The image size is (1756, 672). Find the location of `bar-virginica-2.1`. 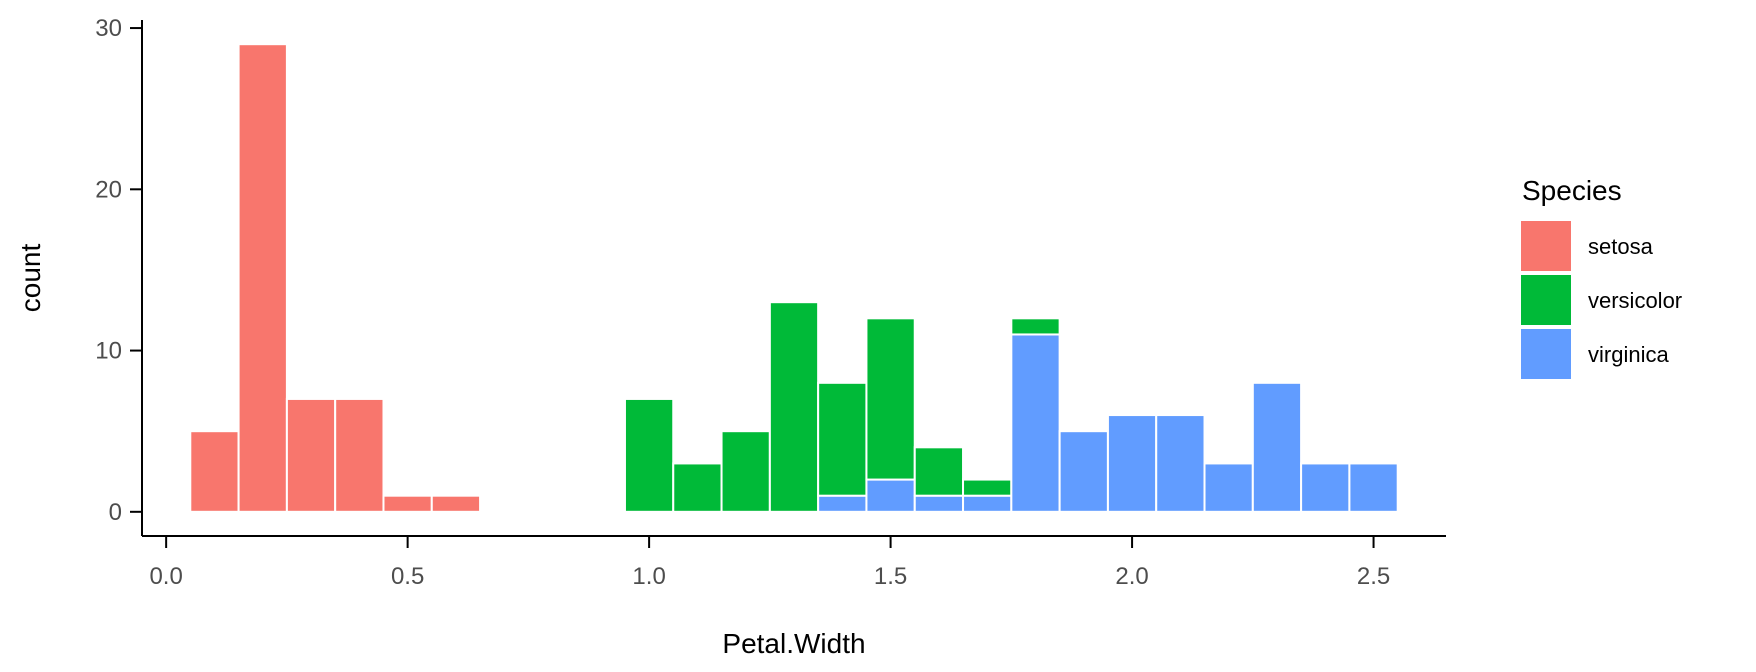

bar-virginica-2.1 is located at coordinates (1180, 463).